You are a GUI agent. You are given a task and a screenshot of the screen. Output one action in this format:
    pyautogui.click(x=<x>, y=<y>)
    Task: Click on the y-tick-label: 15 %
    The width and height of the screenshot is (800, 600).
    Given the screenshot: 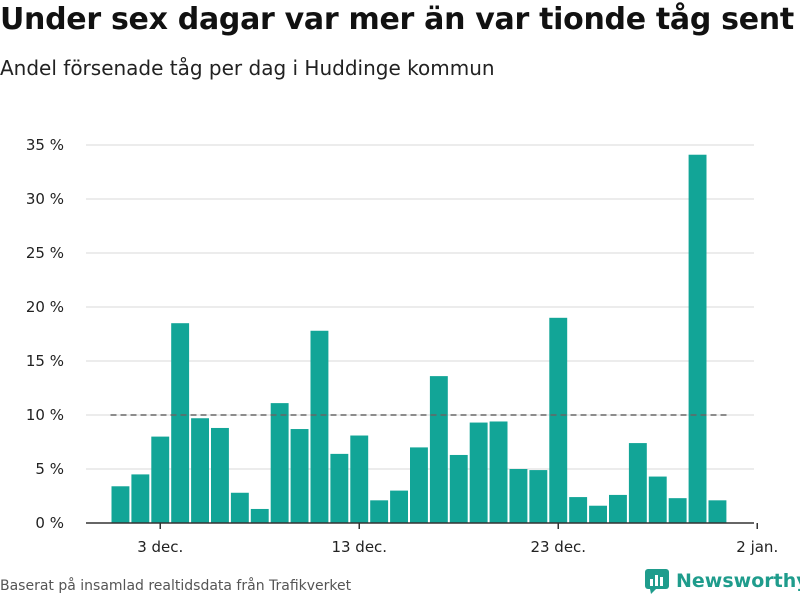 What is the action you would take?
    pyautogui.click(x=45, y=361)
    